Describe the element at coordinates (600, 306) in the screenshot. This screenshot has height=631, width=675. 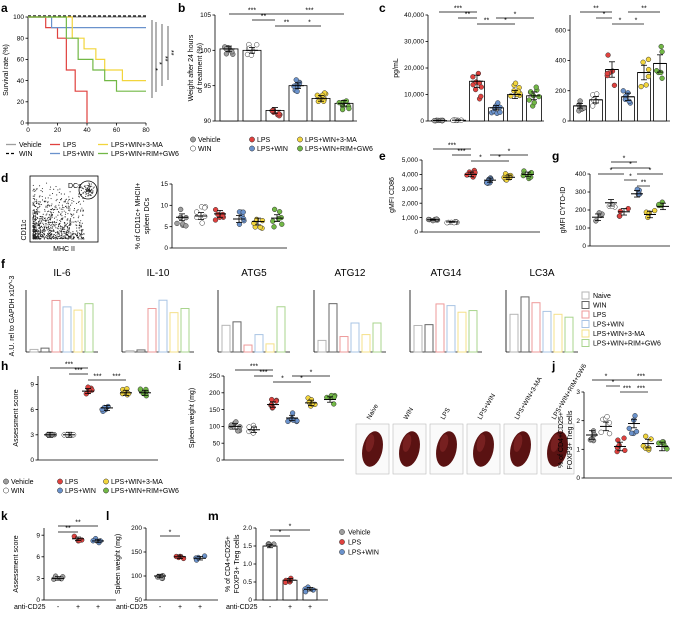
I see `legend-label: WIN` at that location.